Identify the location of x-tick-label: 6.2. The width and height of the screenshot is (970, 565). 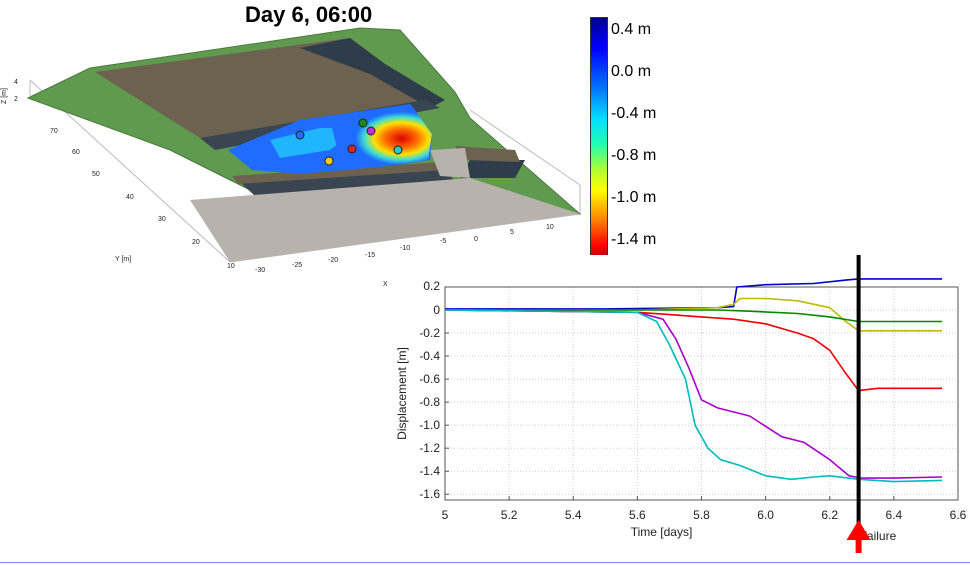
(829, 515).